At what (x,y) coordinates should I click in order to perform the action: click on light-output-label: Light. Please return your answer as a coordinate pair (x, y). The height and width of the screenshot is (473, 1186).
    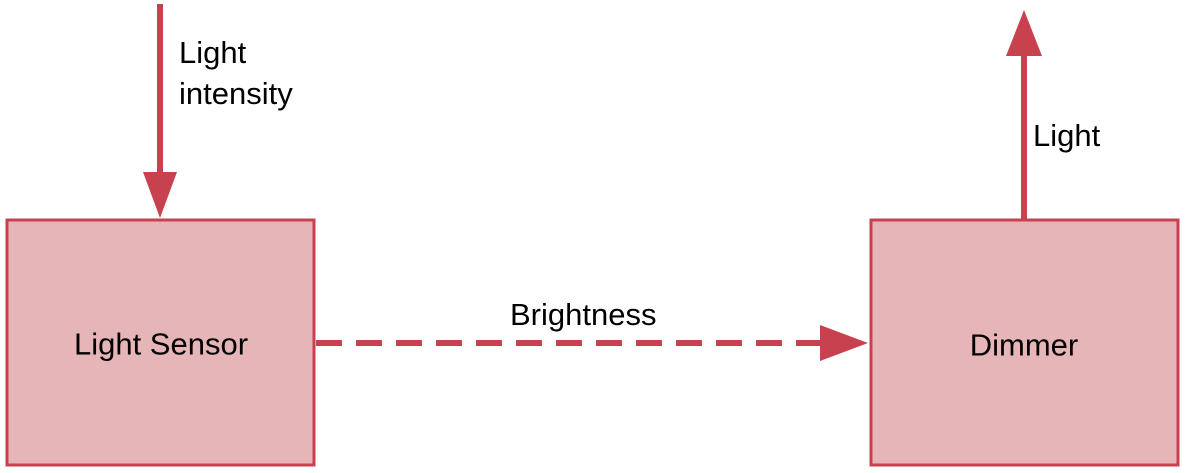
    Looking at the image, I should click on (1067, 135).